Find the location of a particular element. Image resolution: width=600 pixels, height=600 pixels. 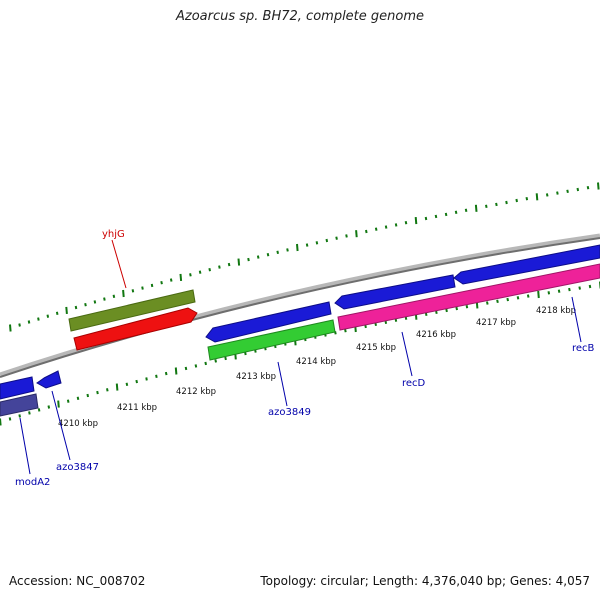

gene-yhjG-olive is located at coordinates (132, 310).